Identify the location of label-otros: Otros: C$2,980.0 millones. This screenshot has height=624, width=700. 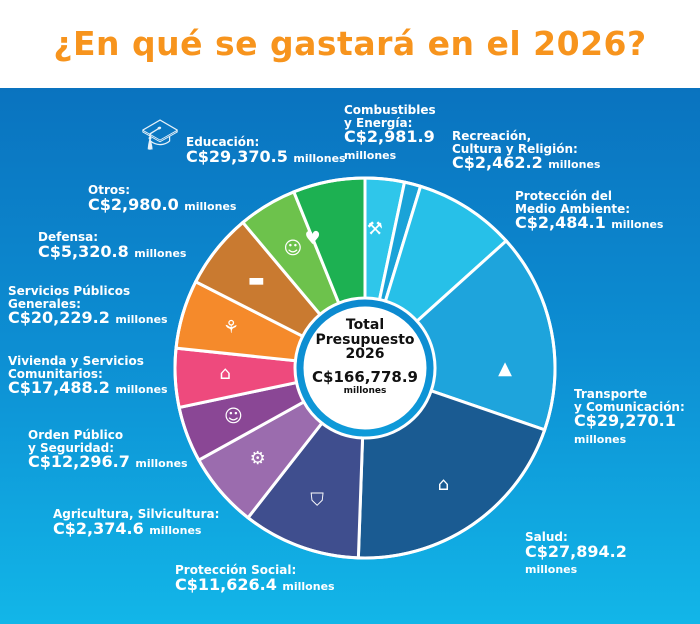
(162, 198).